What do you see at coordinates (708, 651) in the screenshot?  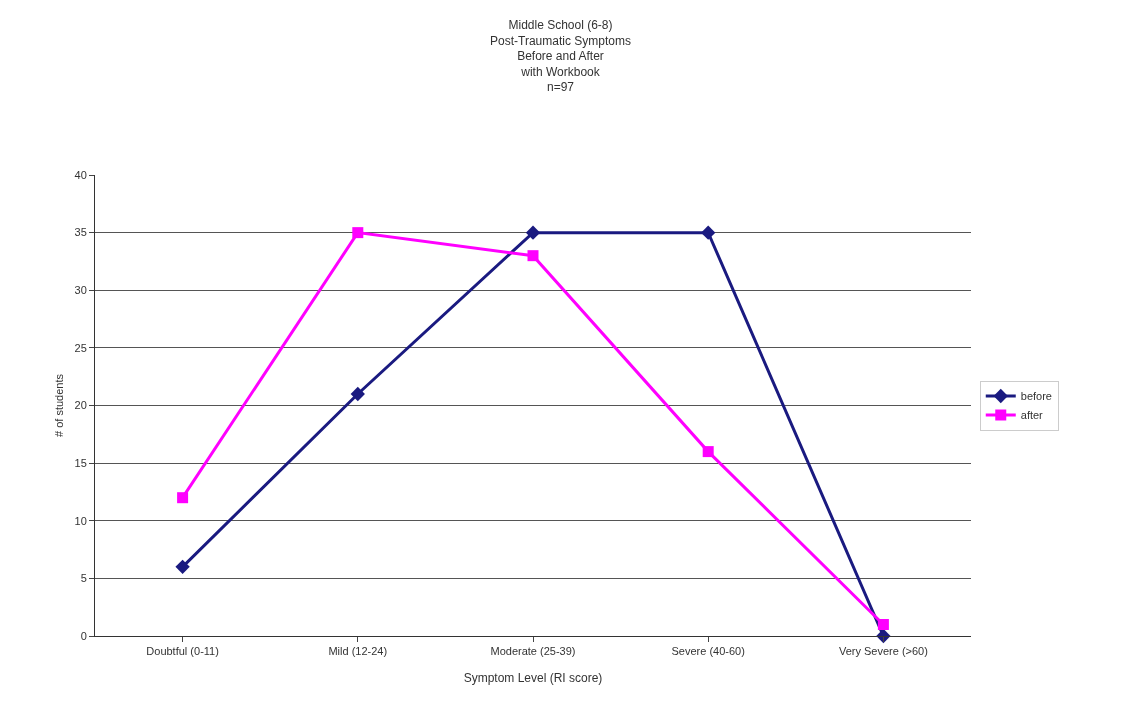 I see `x-tick-label: Severe (40-60)` at bounding box center [708, 651].